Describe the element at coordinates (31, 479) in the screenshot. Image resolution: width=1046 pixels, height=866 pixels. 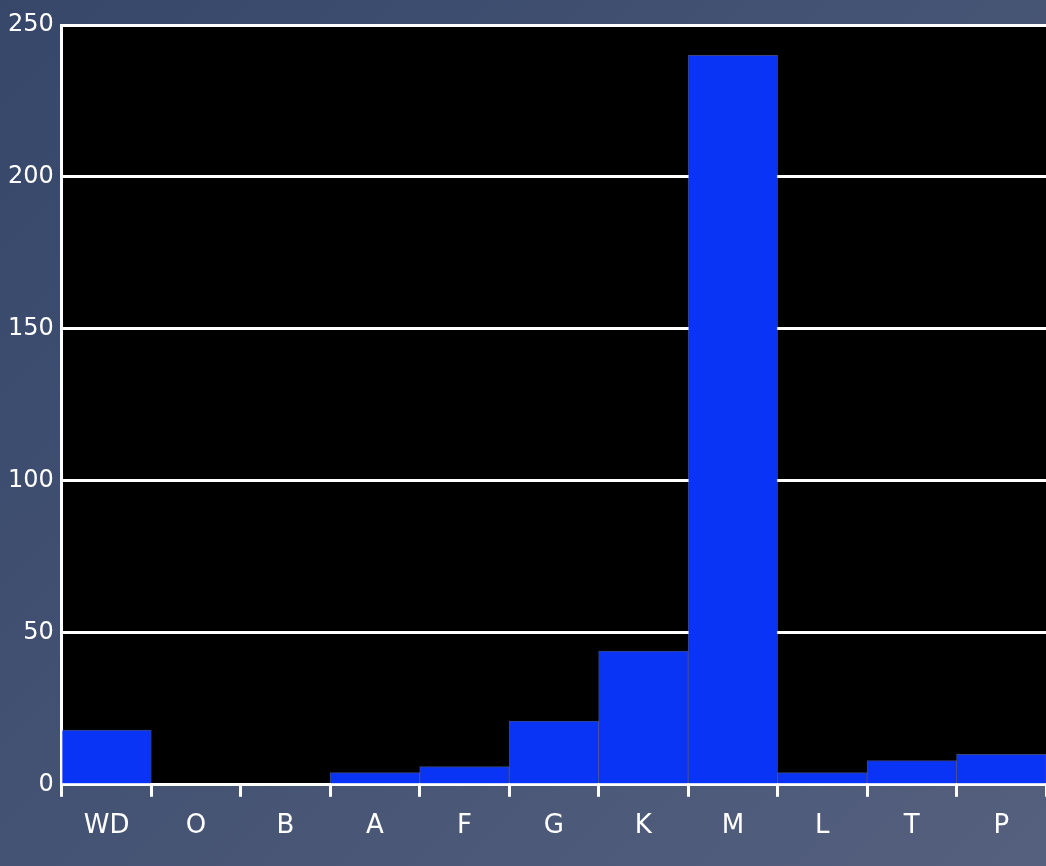
I see `y-tick-label: 100` at that location.